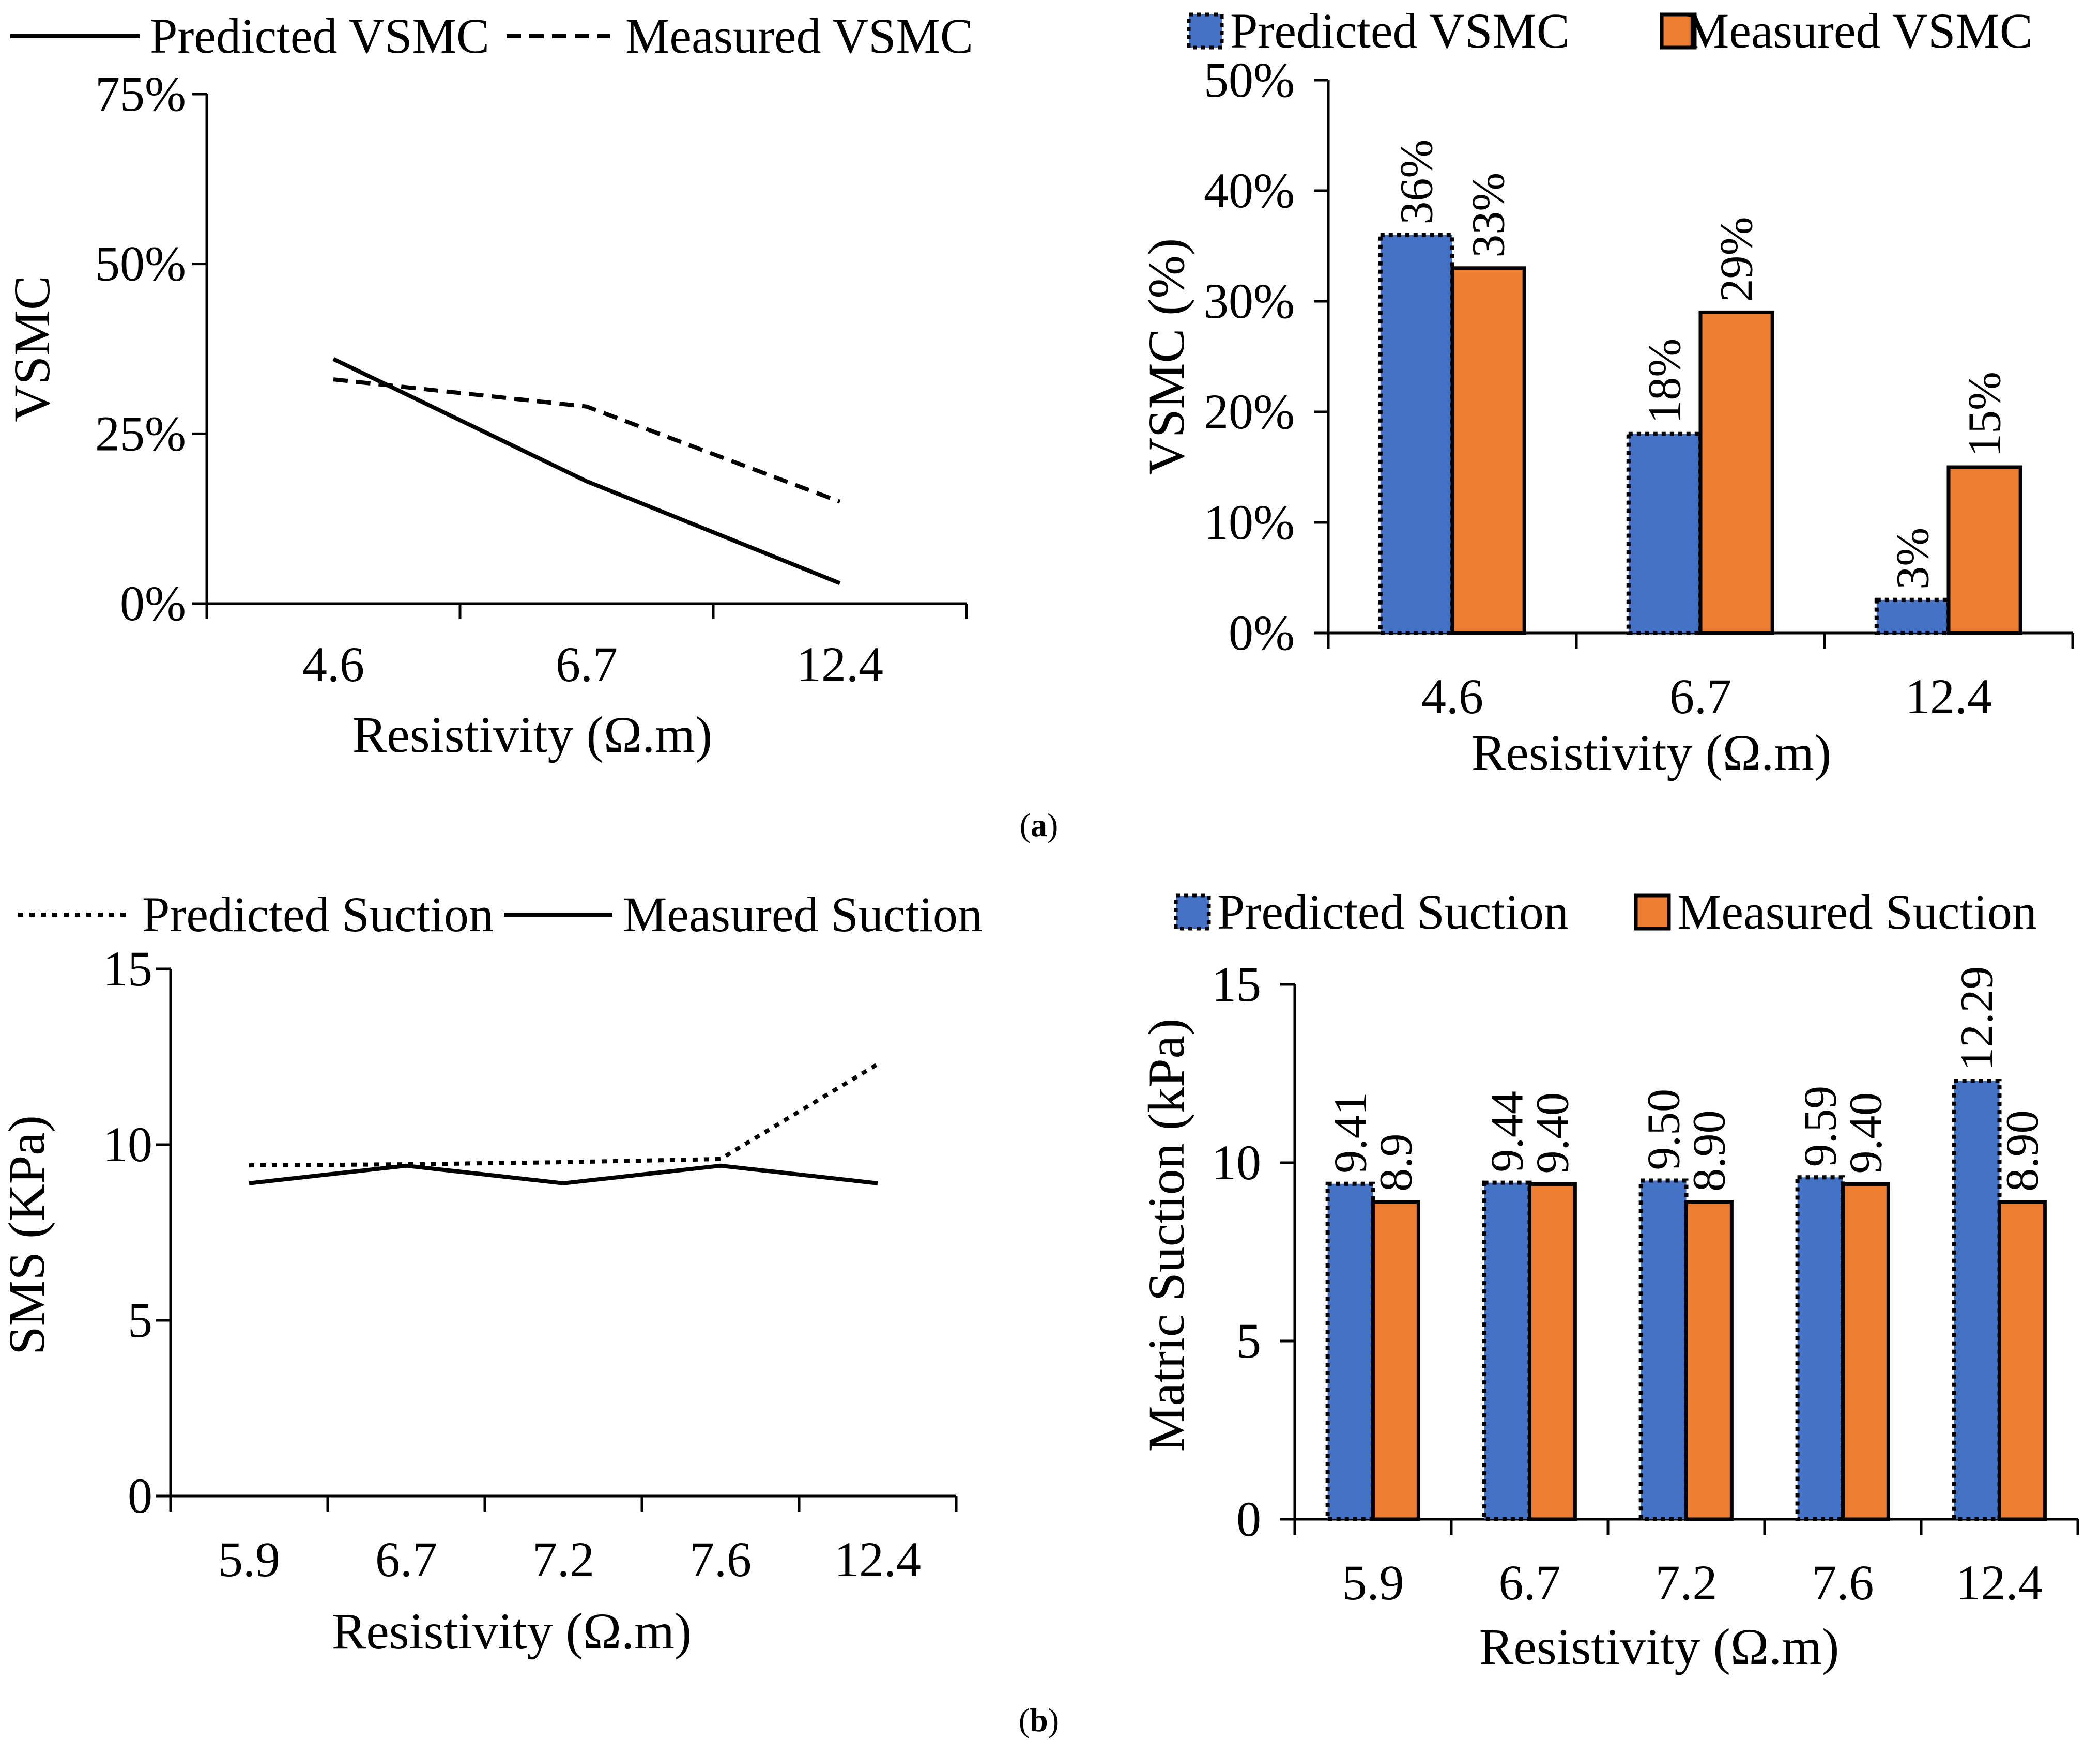  What do you see at coordinates (32, 349) in the screenshot?
I see `y-axis-title: VSMC` at bounding box center [32, 349].